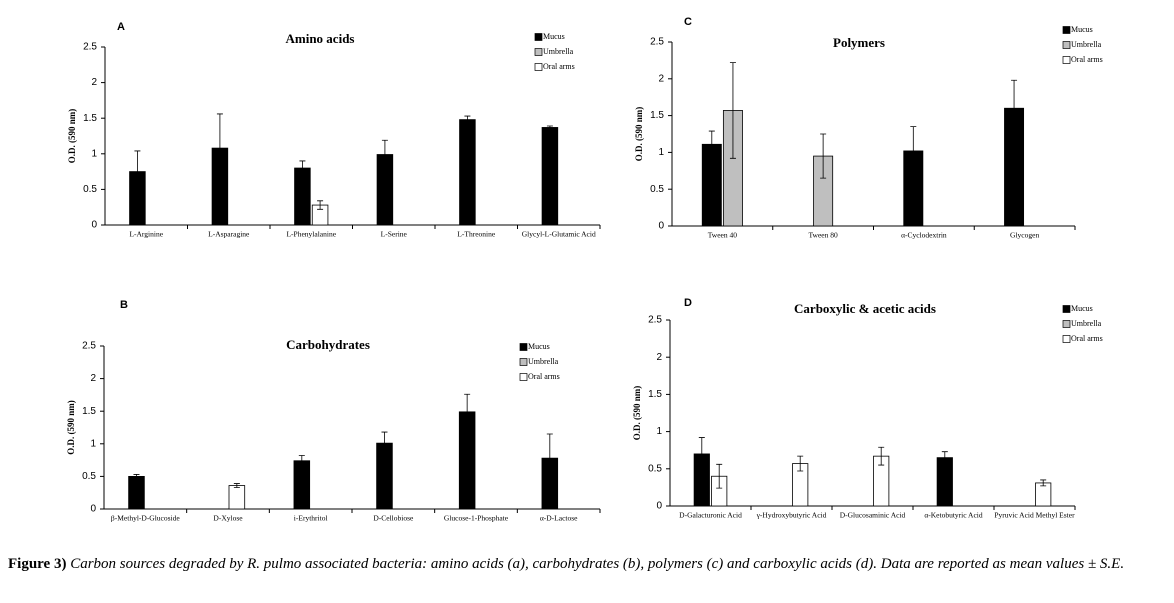 The image size is (1174, 603). What do you see at coordinates (723, 235) in the screenshot?
I see `x-tick-label: Tween 40` at bounding box center [723, 235].